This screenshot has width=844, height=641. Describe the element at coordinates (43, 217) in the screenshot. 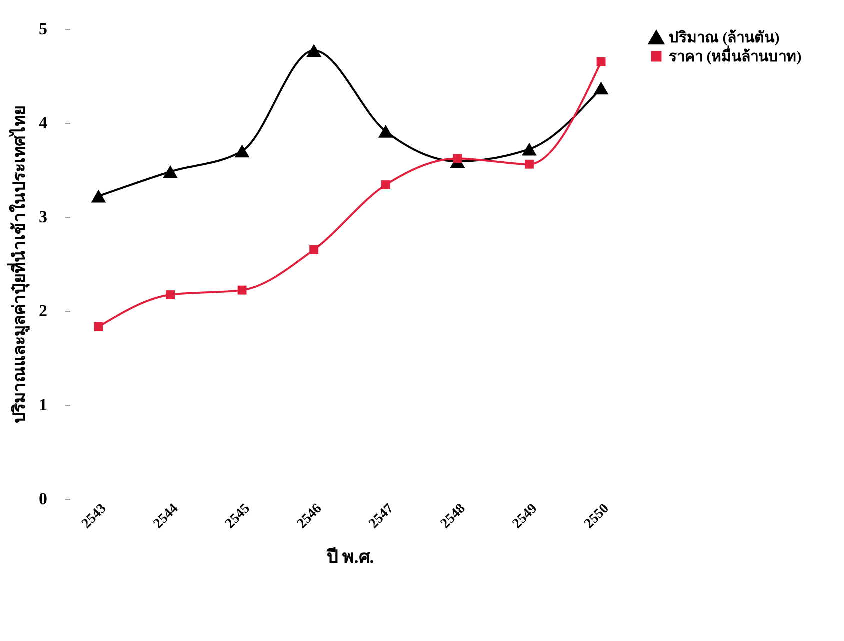

I see `y-tick-label: 3` at that location.